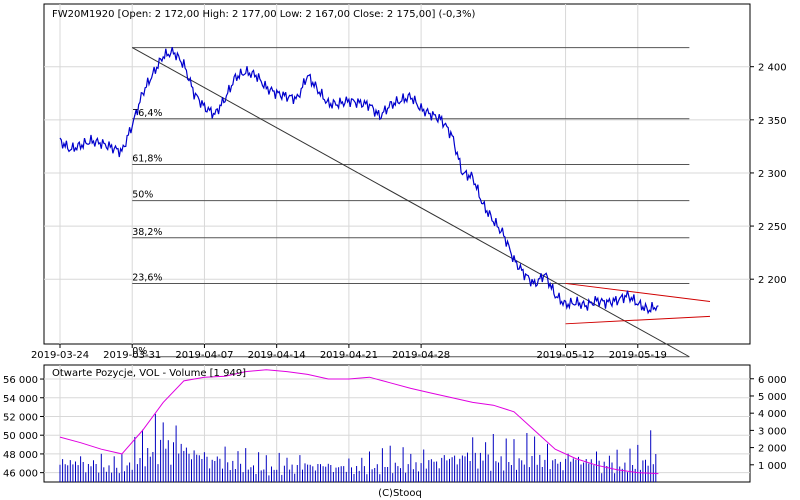 Image resolution: width=800 pixels, height=500 pixels. I want to click on x-tick-label: 2019-04-07, so click(204, 355).